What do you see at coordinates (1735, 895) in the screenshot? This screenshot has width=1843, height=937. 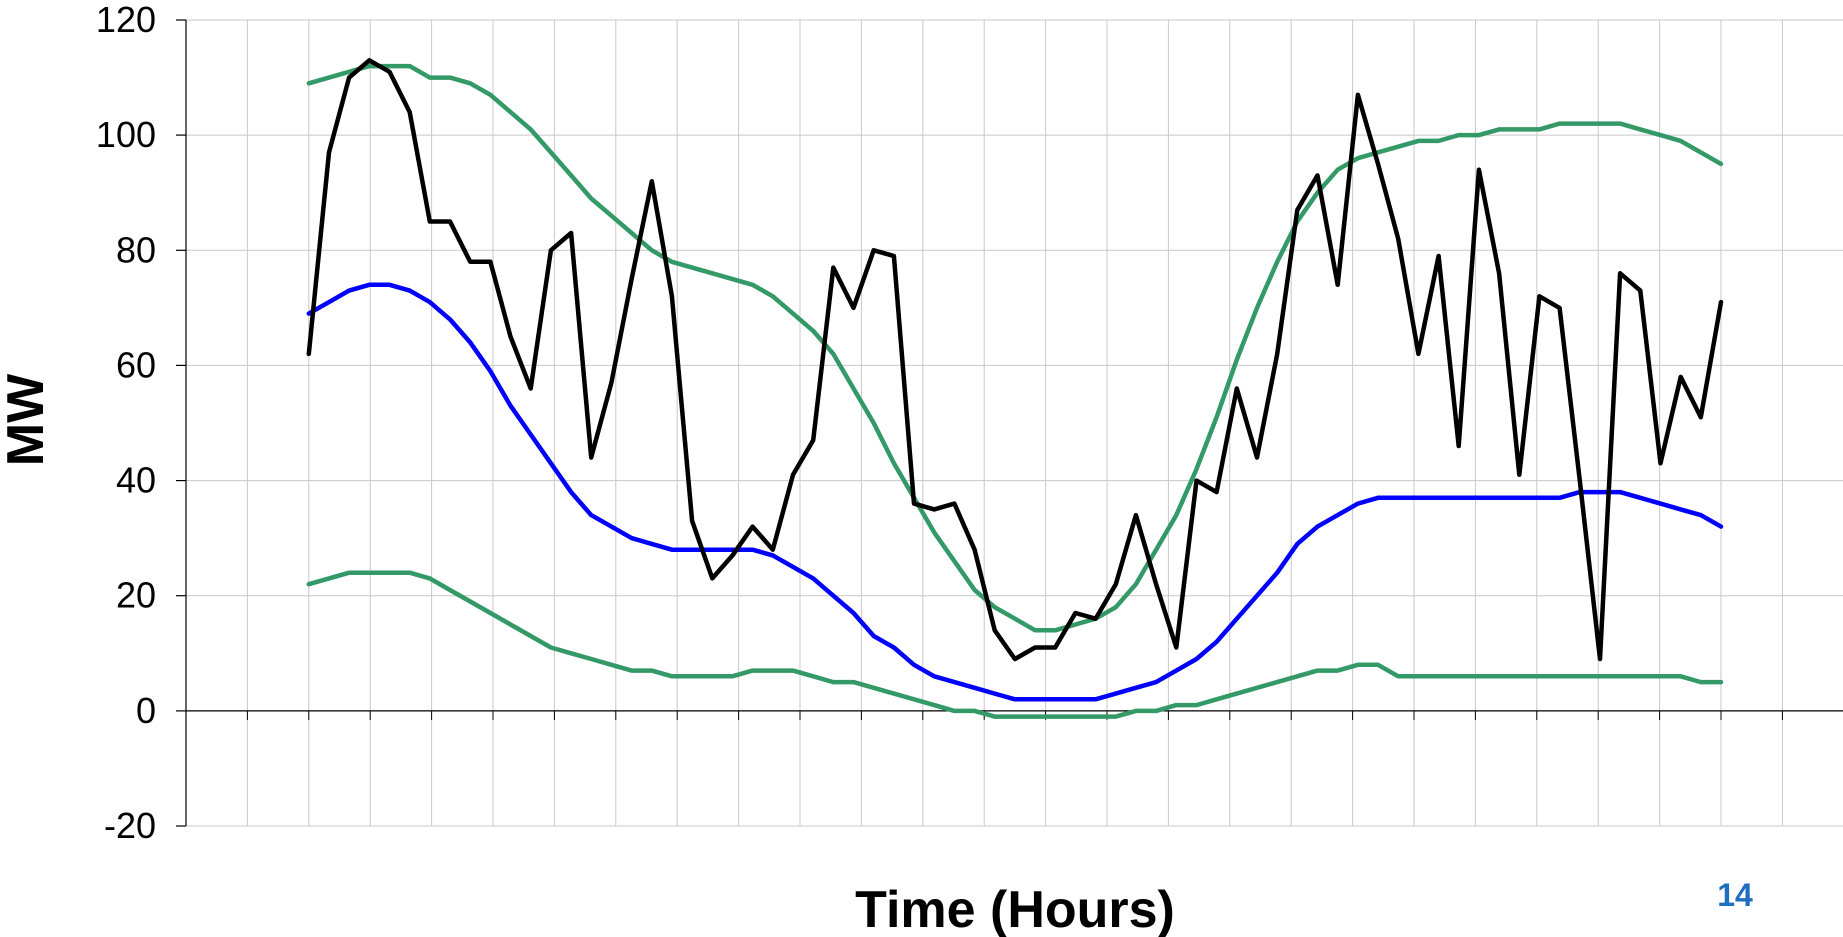 I see `page-number: 14` at bounding box center [1735, 895].